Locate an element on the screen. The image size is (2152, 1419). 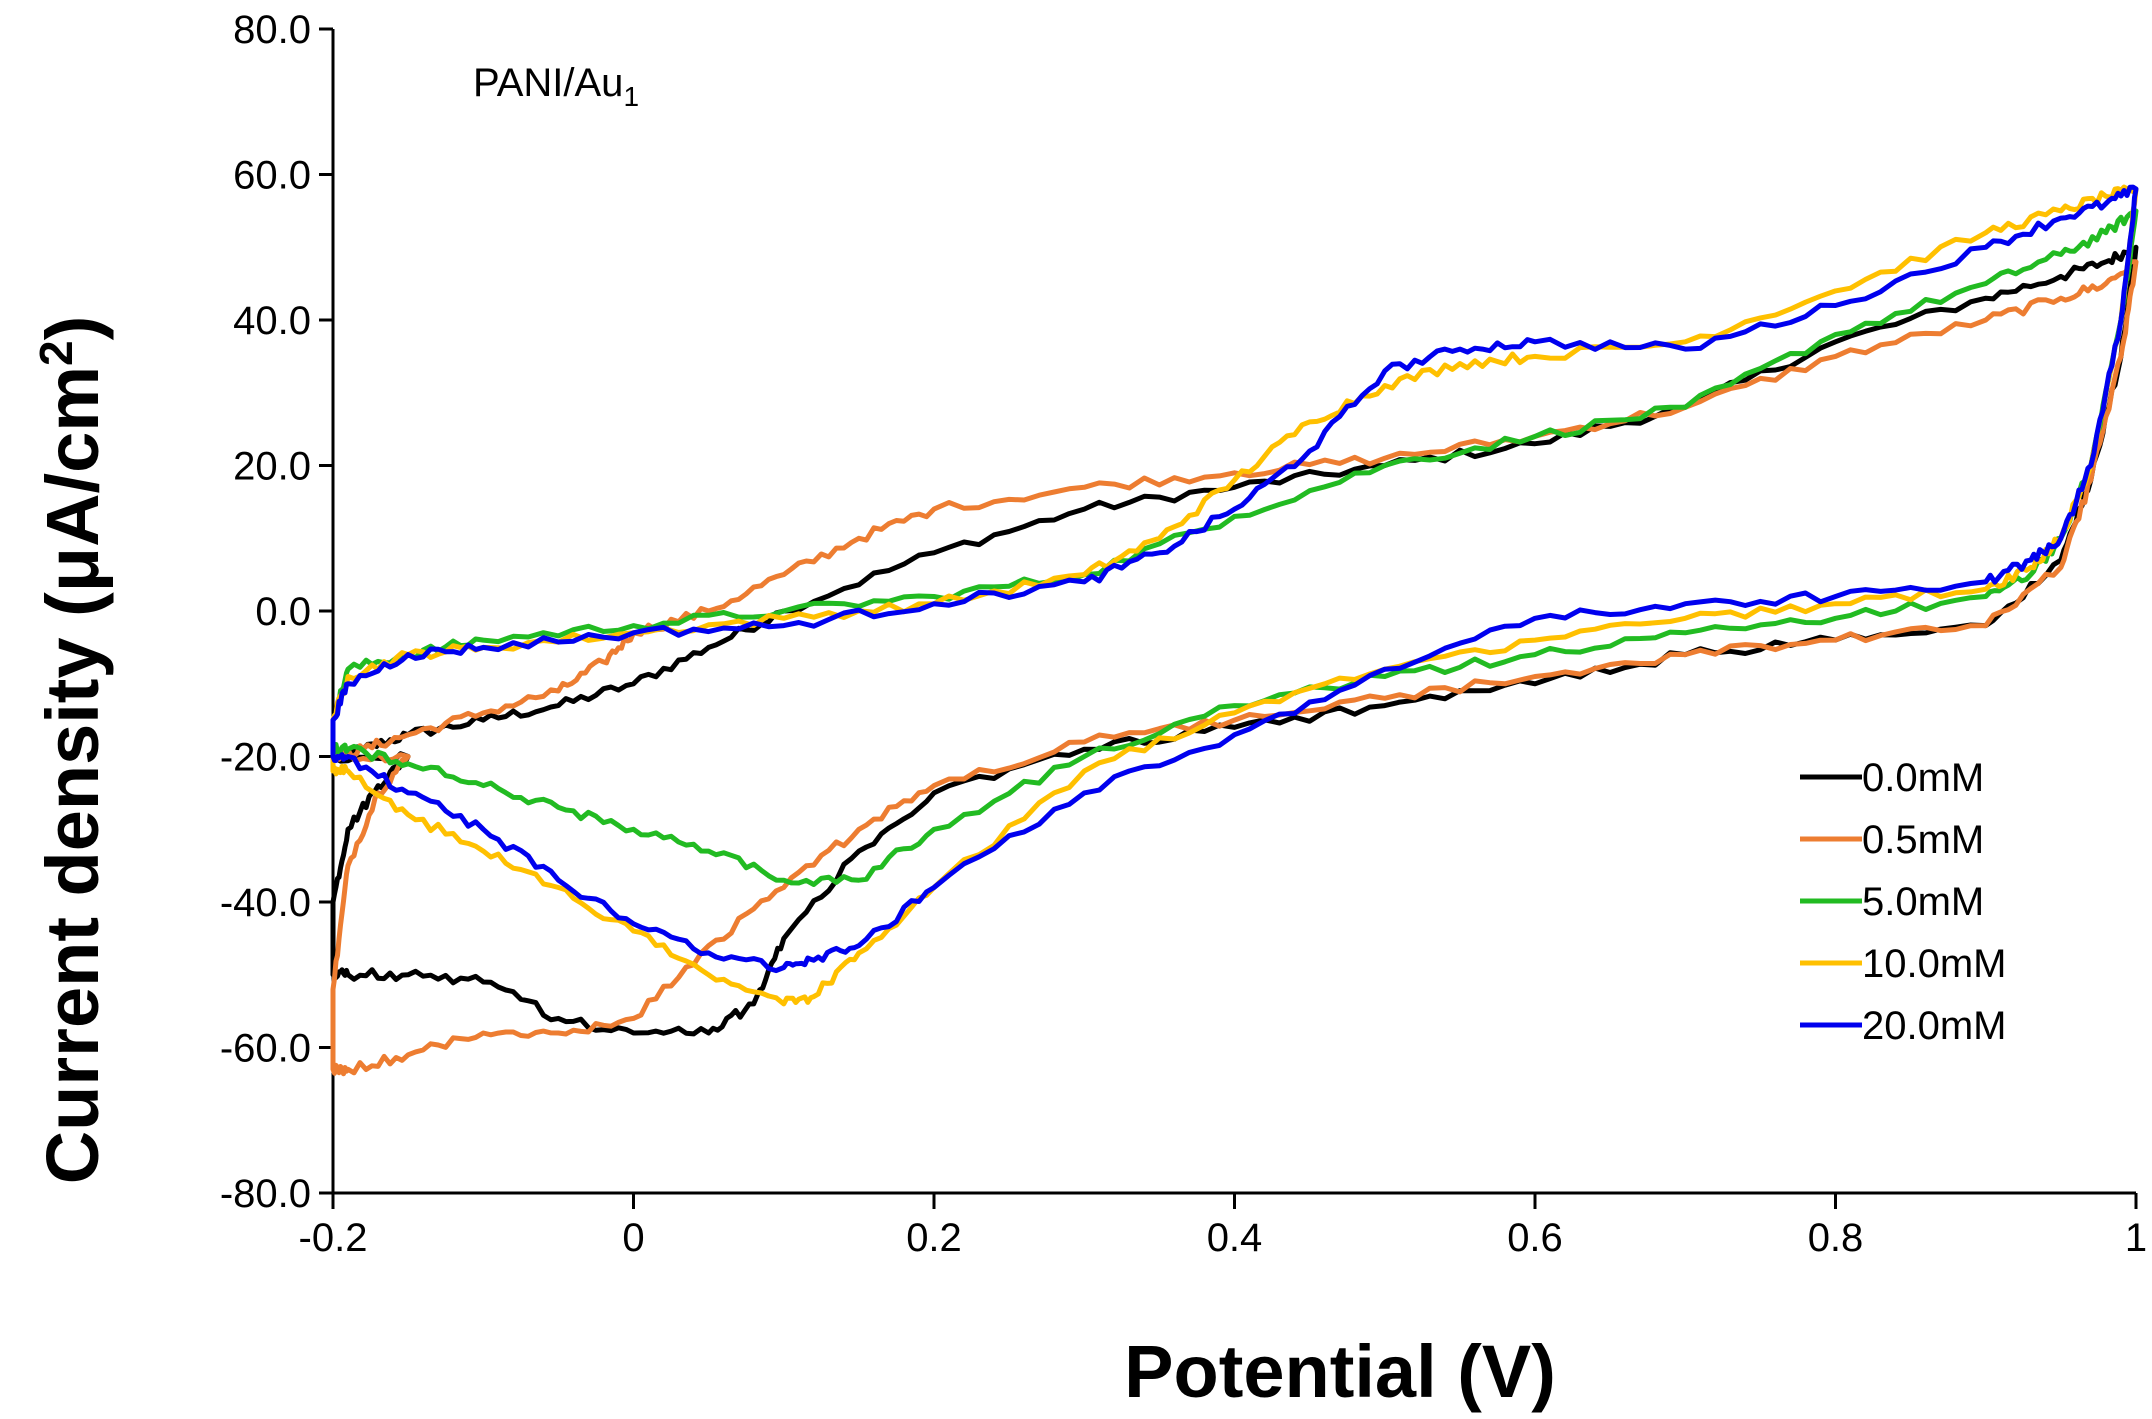
x-axis-title: Potential (V) is located at coordinates (1340, 1371).